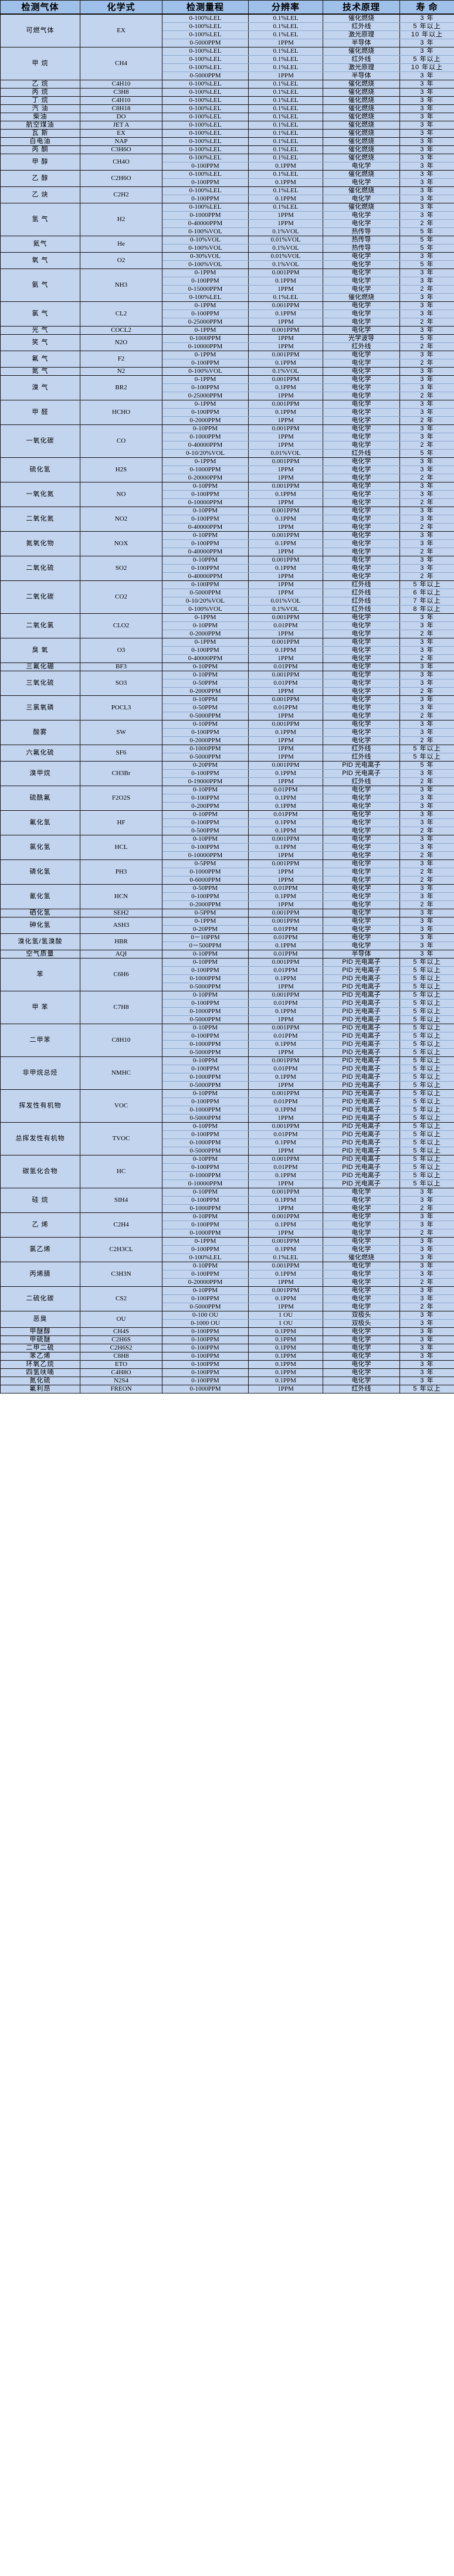  Describe the element at coordinates (121, 195) in the screenshot. I see `cell-formula: C2H2` at that location.